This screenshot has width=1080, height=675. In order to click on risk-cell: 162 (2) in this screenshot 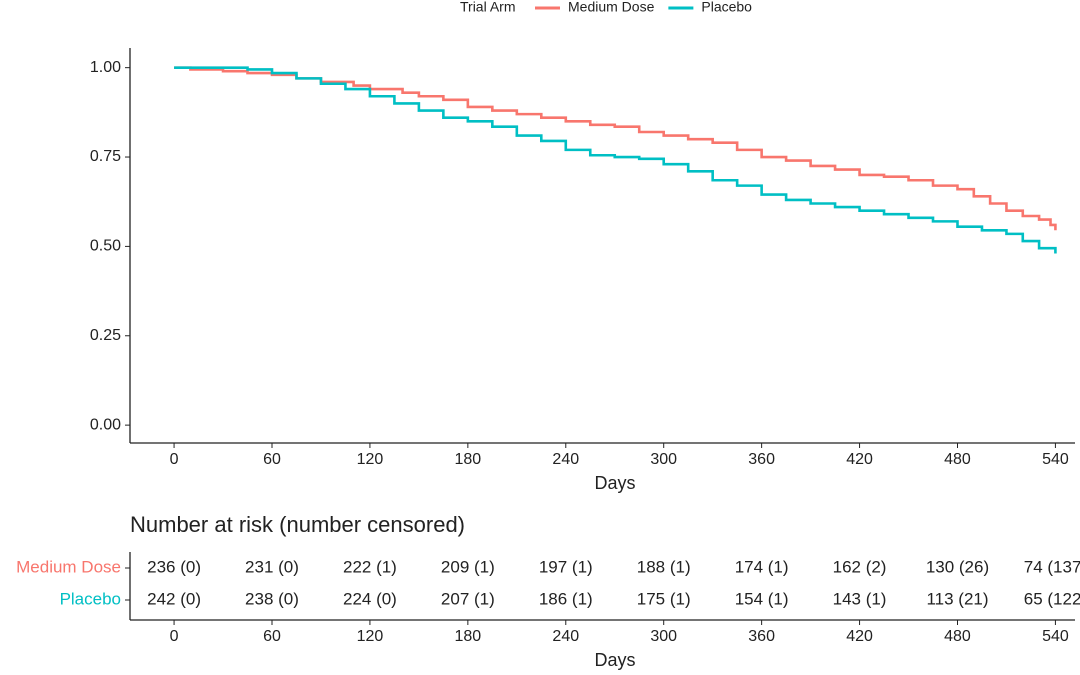, I will do `click(860, 566)`.